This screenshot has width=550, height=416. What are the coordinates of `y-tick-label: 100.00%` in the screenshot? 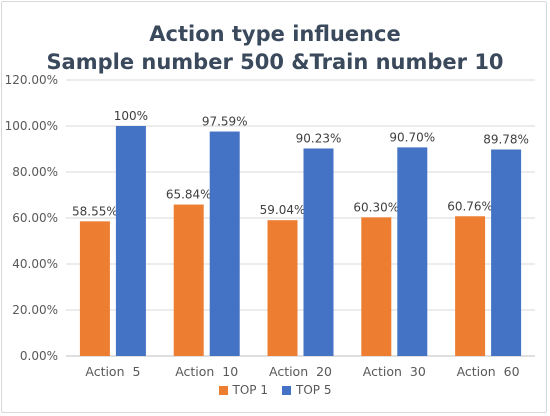 It's located at (31, 126).